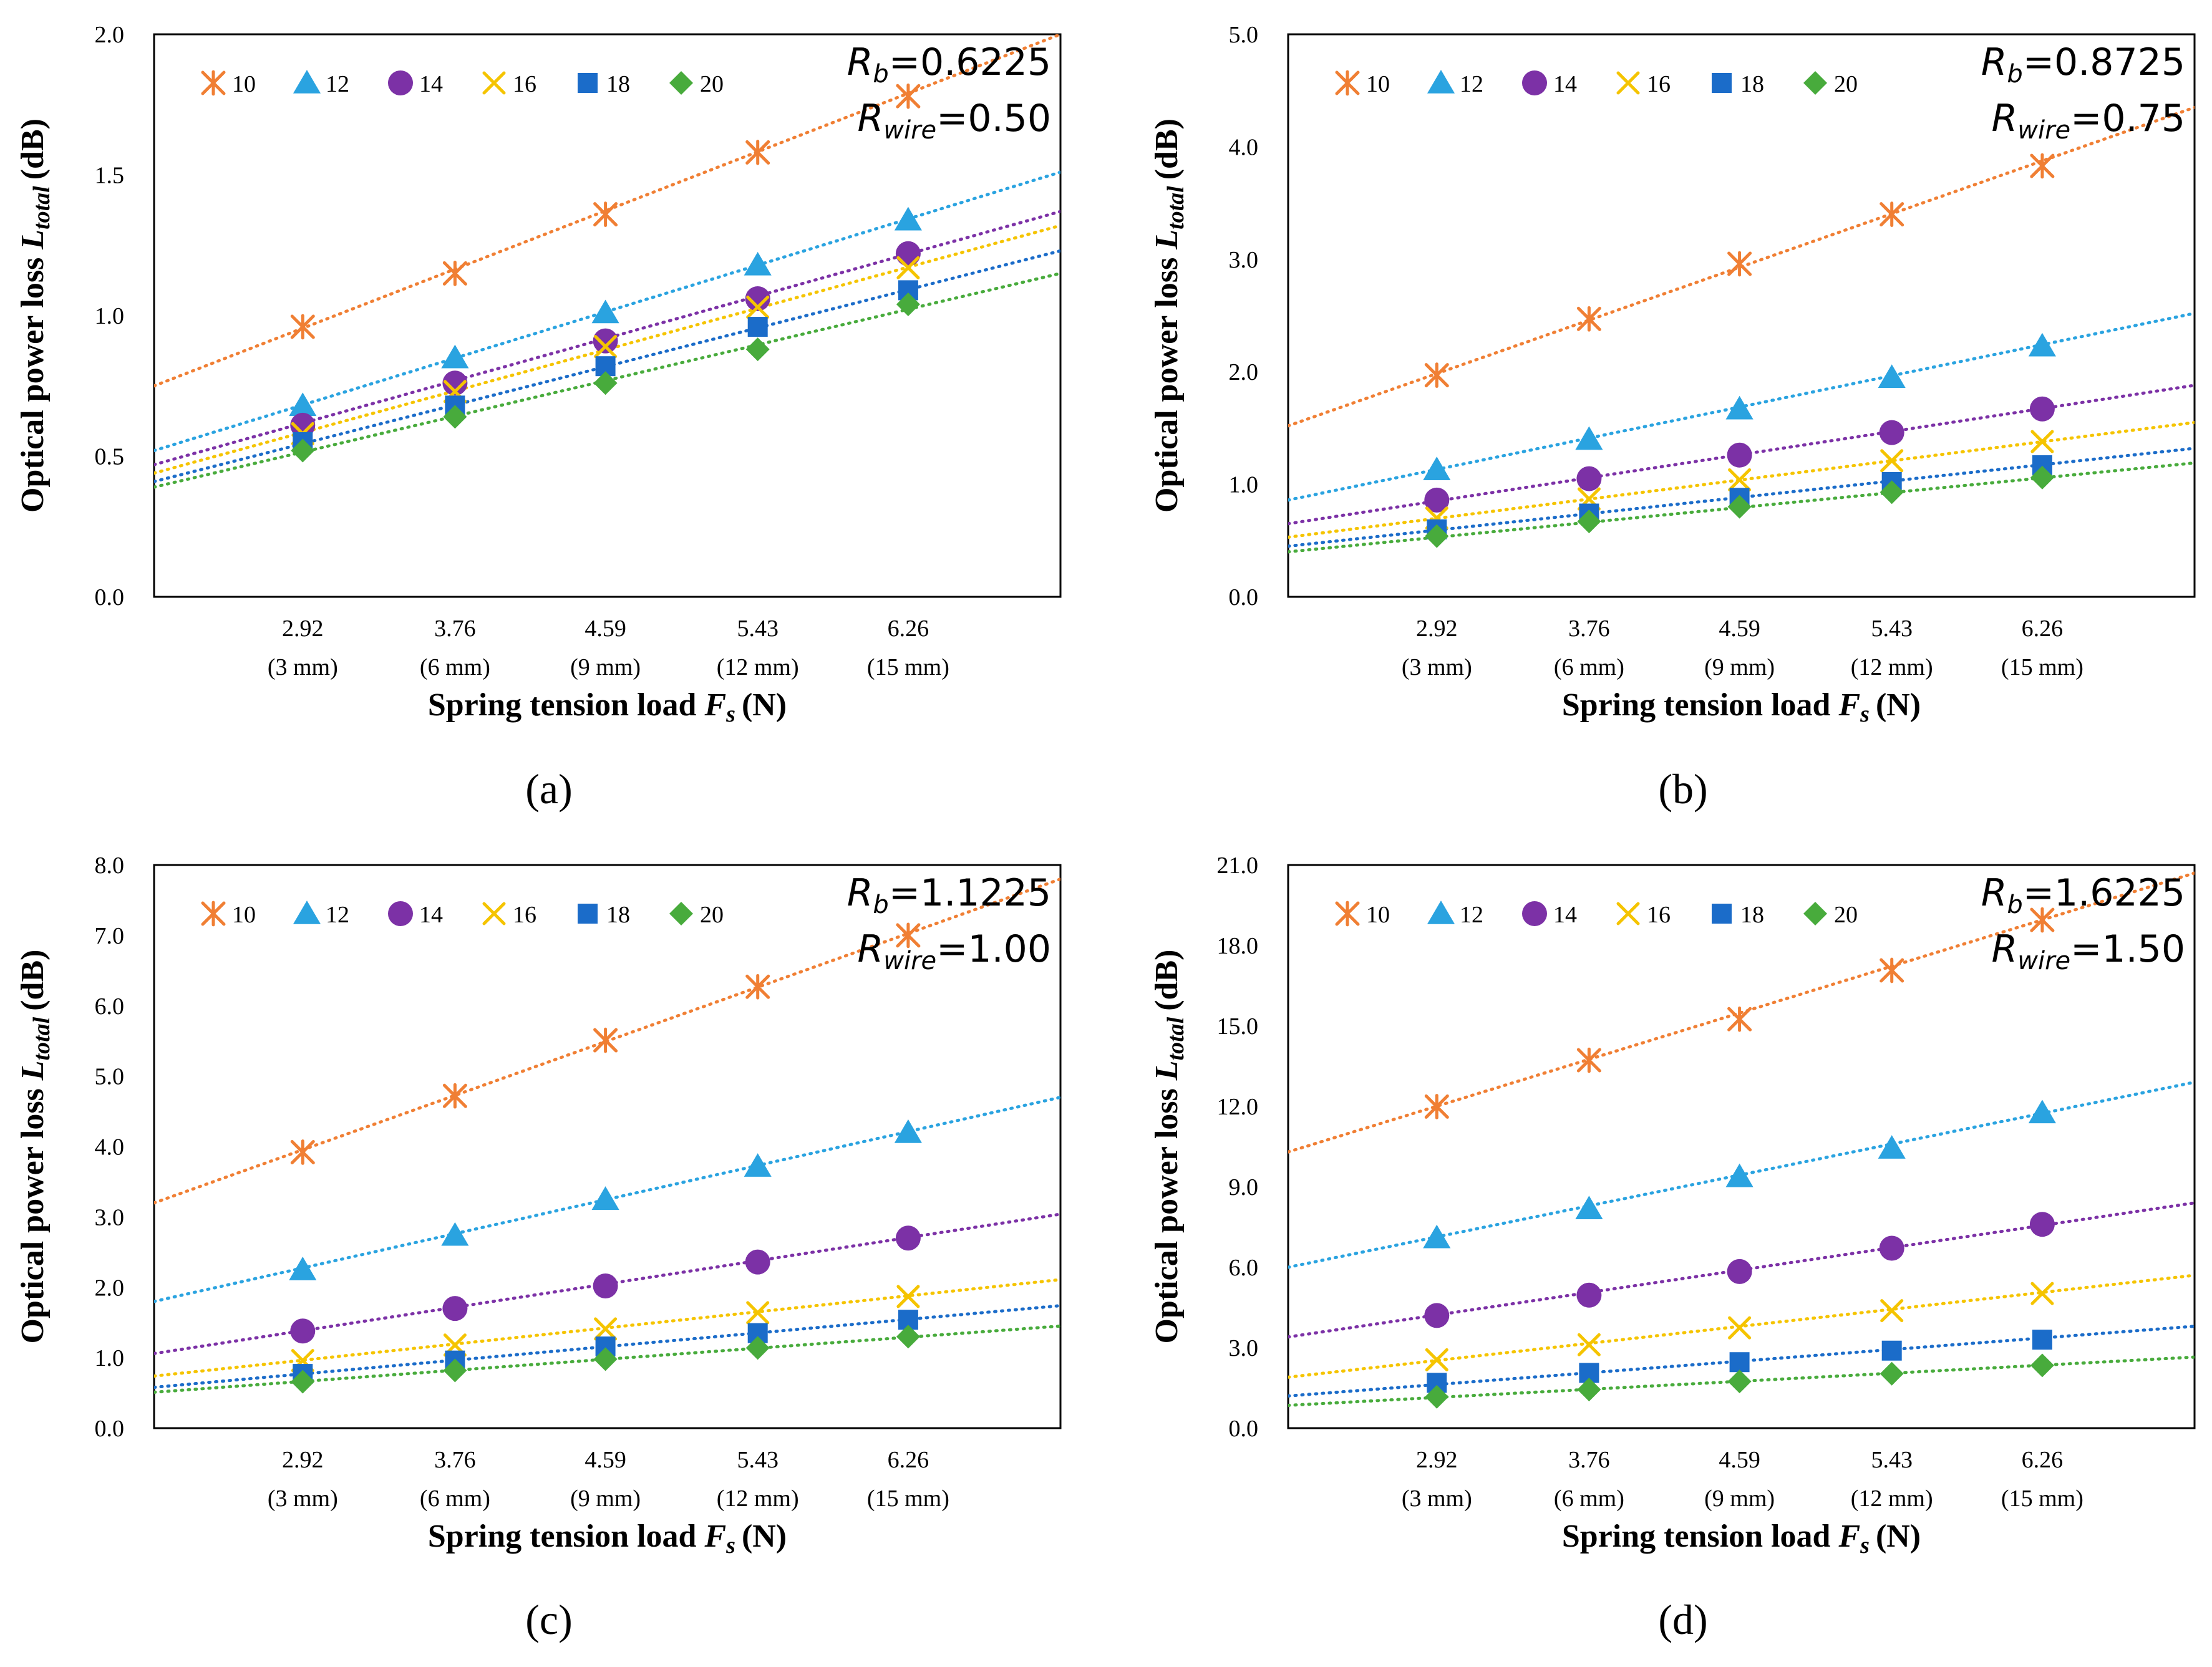 The height and width of the screenshot is (1667, 2212). What do you see at coordinates (2088, 951) in the screenshot?
I see `rwire-annotation: Rwire=1.50` at bounding box center [2088, 951].